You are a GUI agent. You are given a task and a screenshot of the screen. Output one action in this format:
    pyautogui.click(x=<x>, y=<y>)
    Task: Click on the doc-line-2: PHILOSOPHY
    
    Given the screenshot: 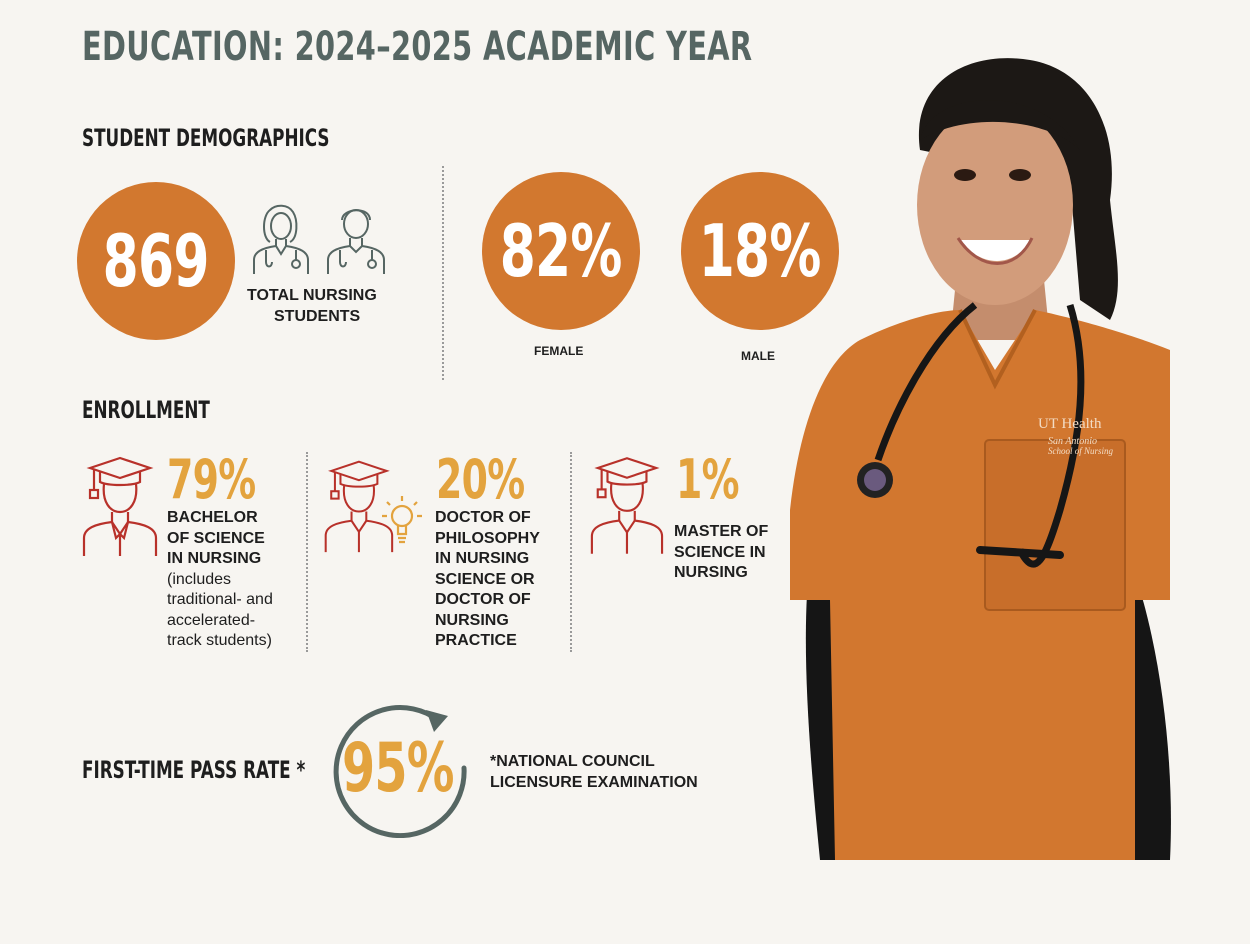 What is the action you would take?
    pyautogui.click(x=487, y=538)
    